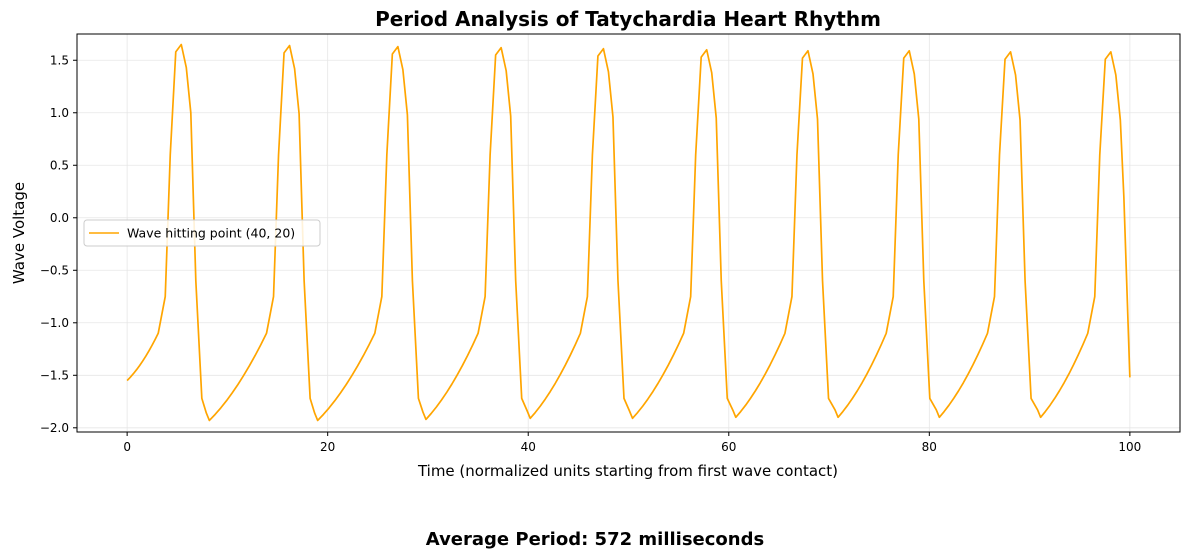 This screenshot has width=1189, height=559. Describe the element at coordinates (595, 539) in the screenshot. I see `average-period-label: Average Period: 572 milliseconds` at that location.